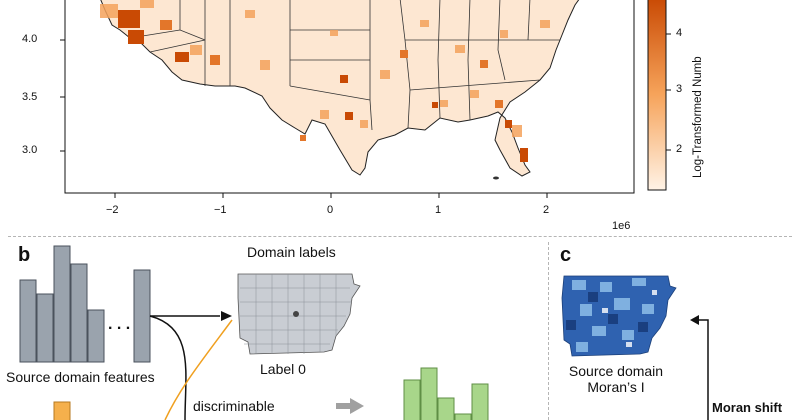 The height and width of the screenshot is (420, 800). I want to click on panel-letter-c: c, so click(566, 255).